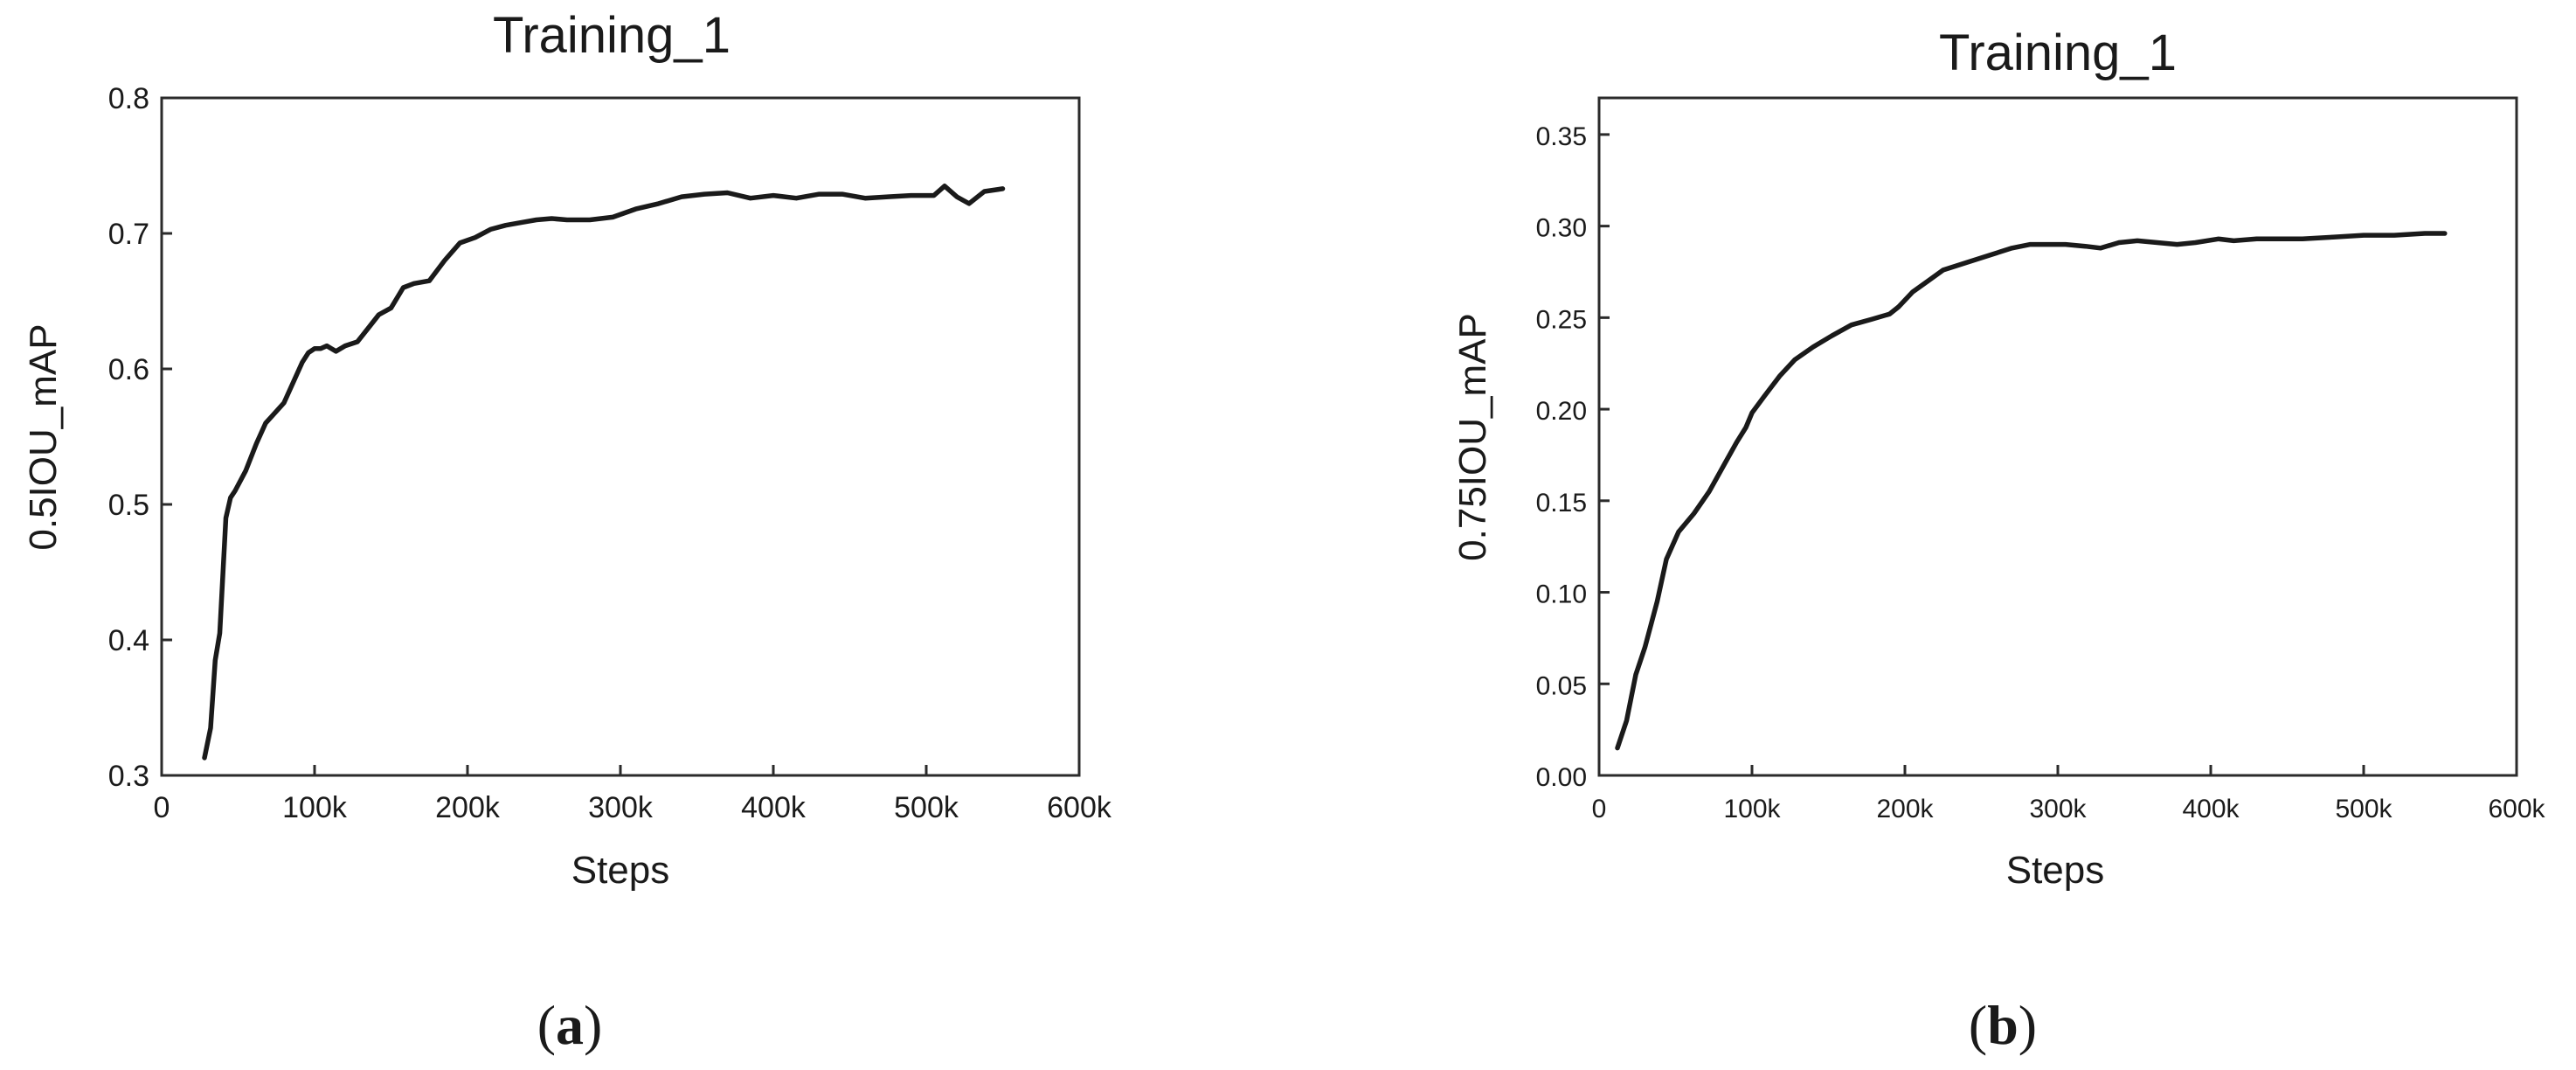  I want to click on y-axis-label: 0.75IOU_mAP, so click(1472, 437).